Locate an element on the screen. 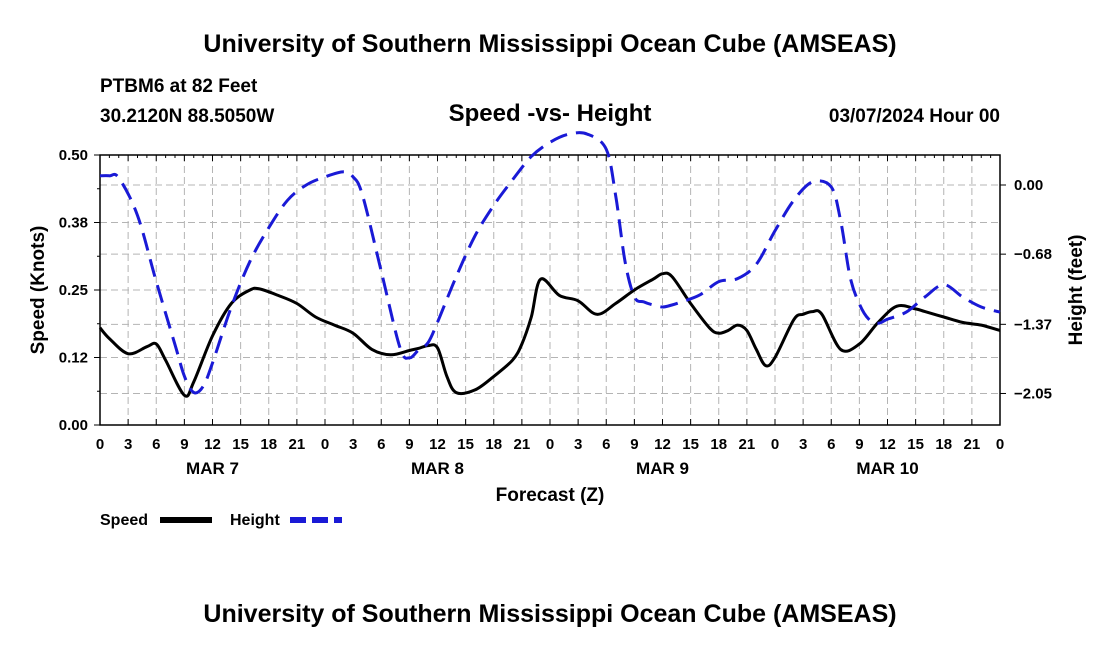  y-left-tick-label: 0.00 is located at coordinates (73, 425).